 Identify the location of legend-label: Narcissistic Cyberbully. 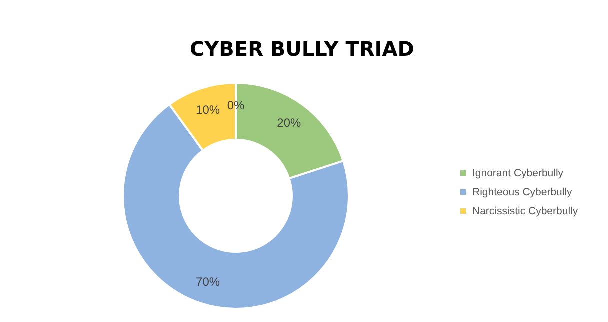
(525, 211).